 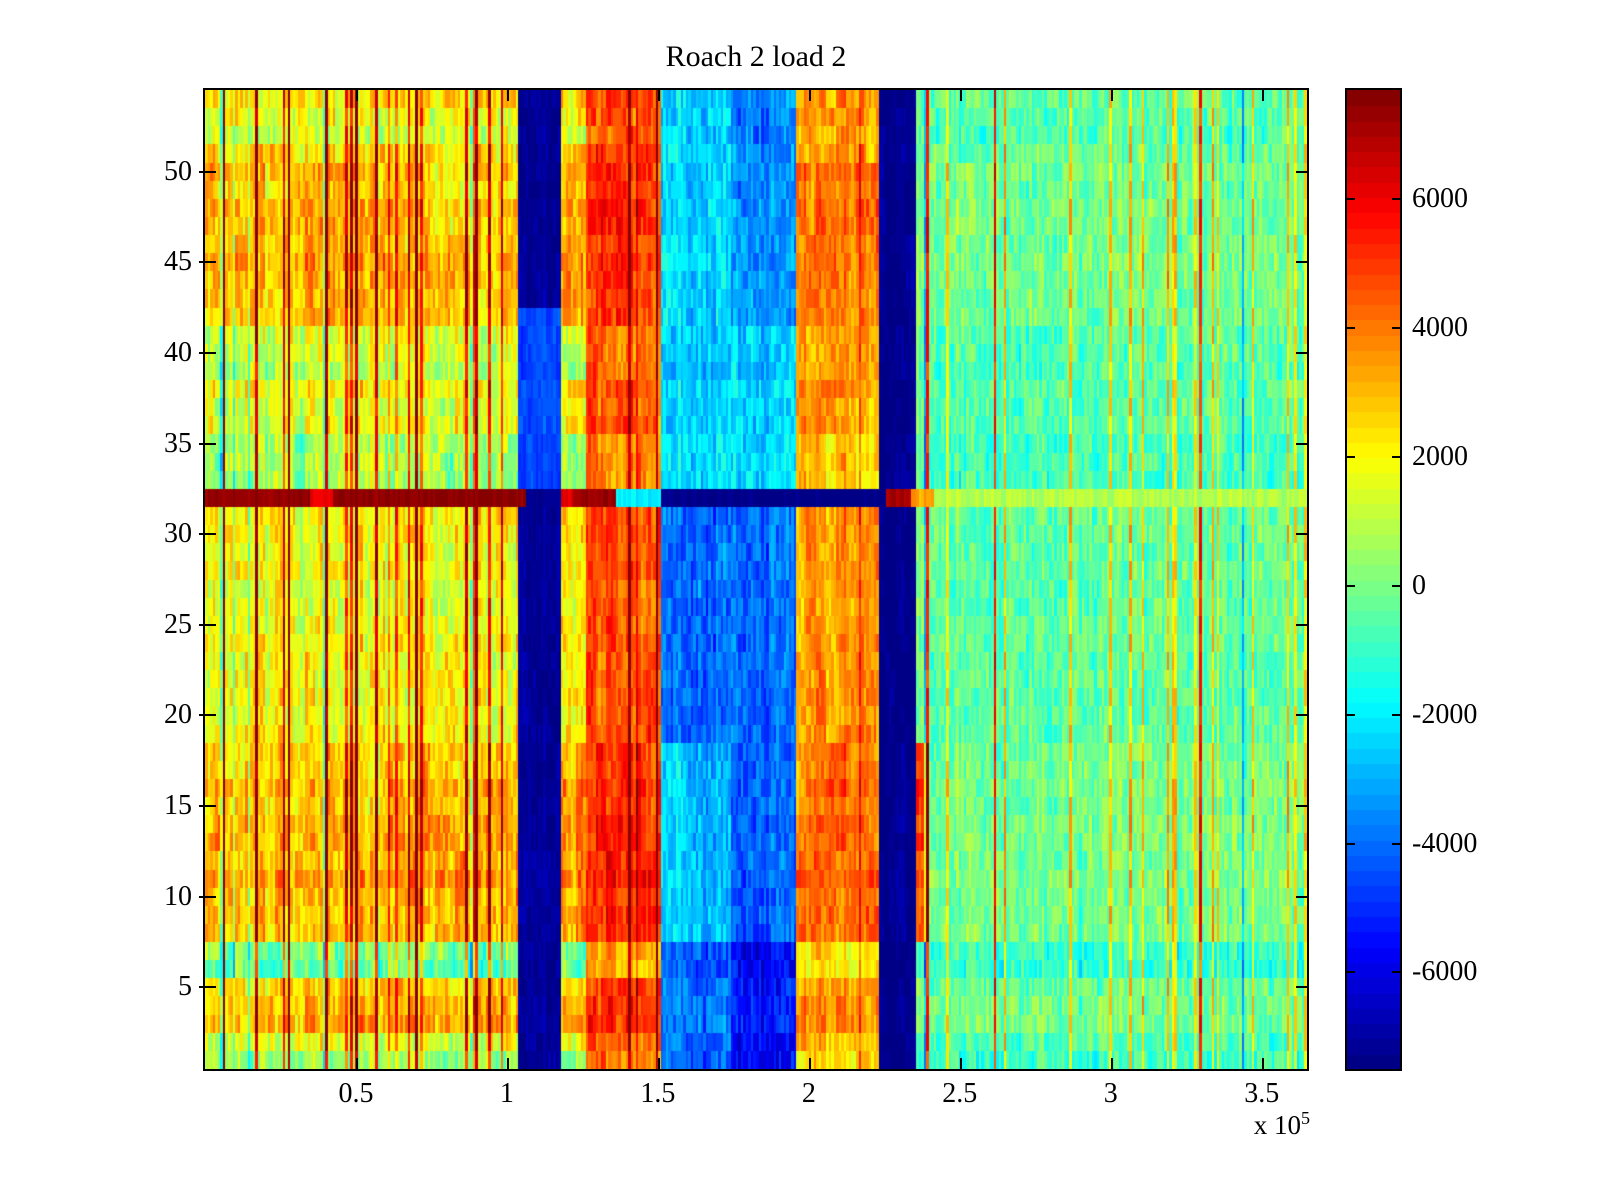 What do you see at coordinates (178, 443) in the screenshot?
I see `y-axis-tick-label: 35` at bounding box center [178, 443].